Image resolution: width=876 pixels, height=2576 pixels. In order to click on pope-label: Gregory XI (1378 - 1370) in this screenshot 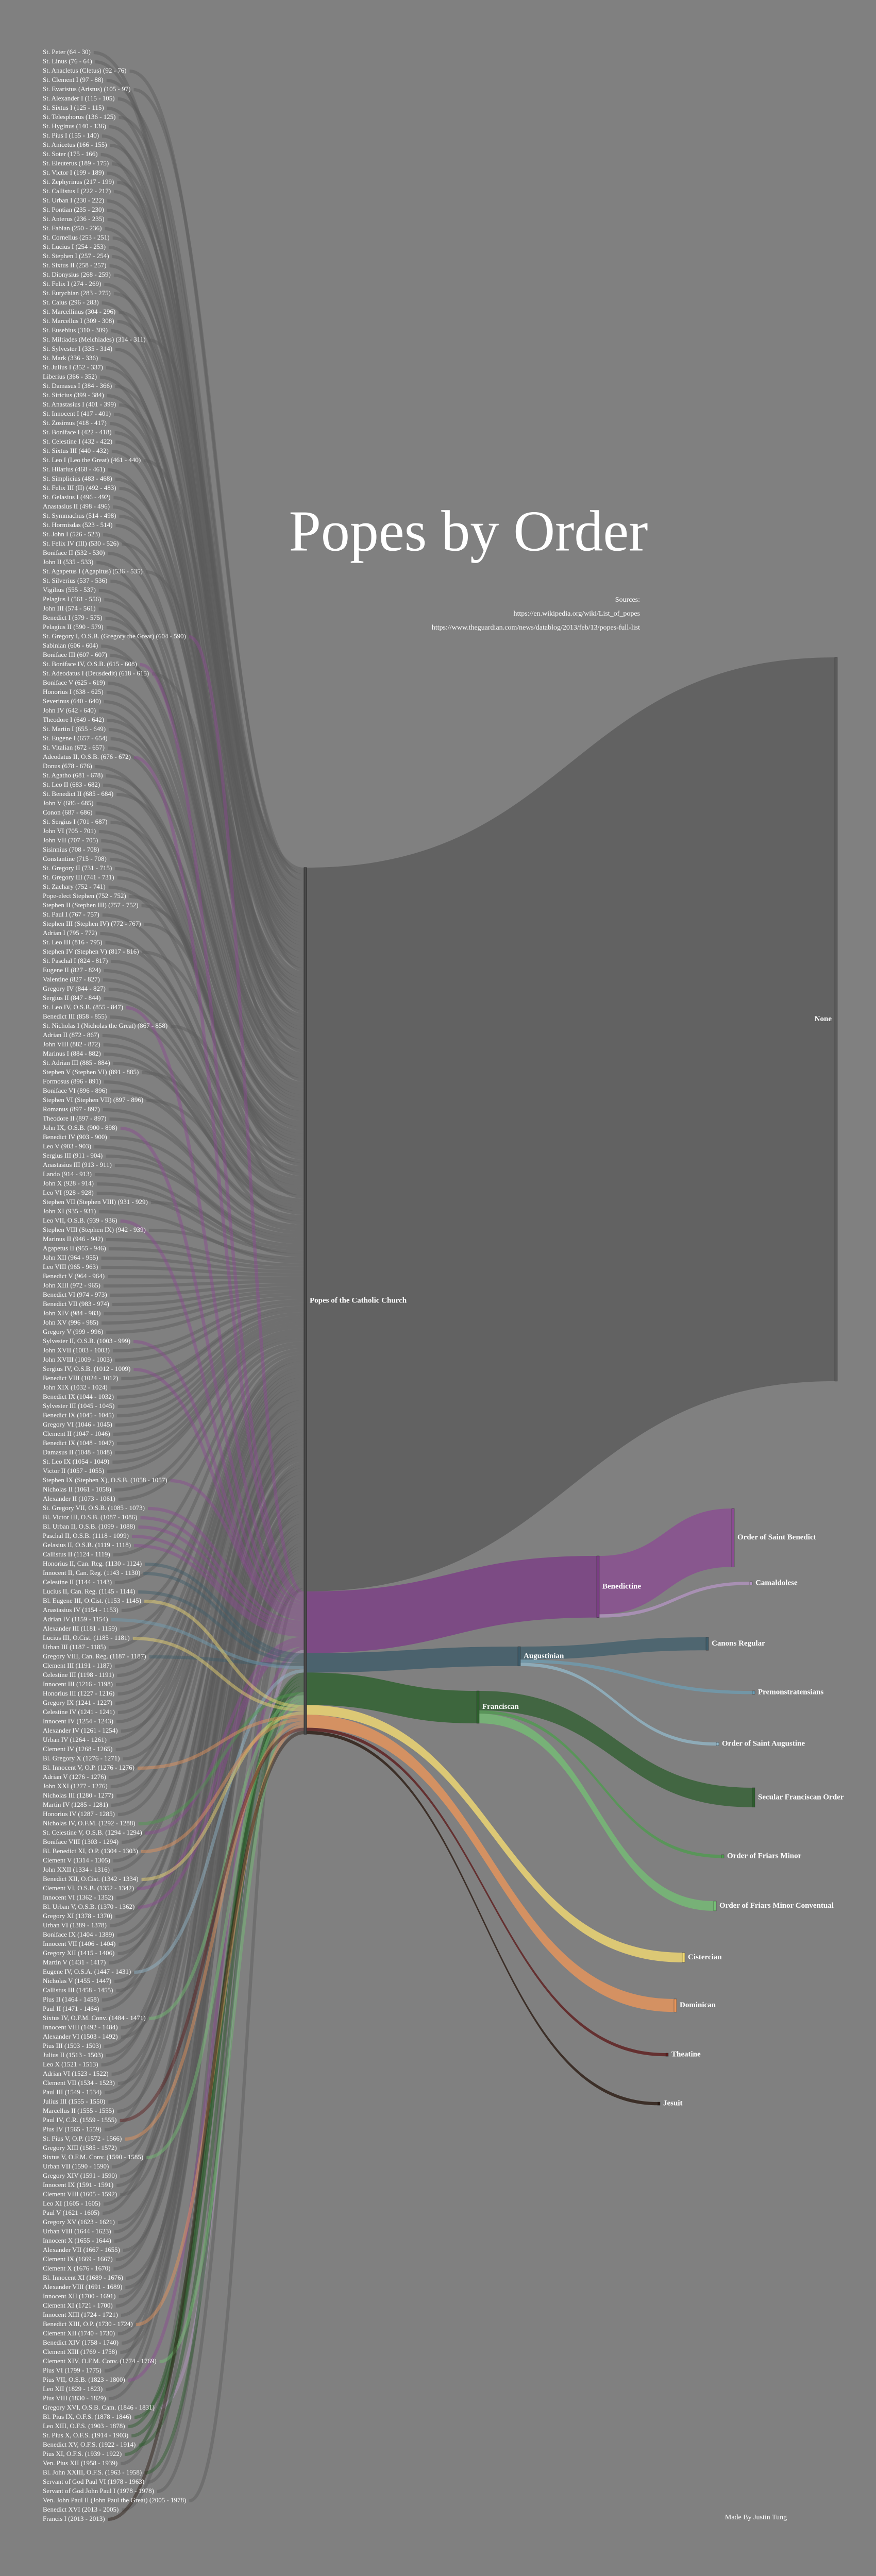, I will do `click(77, 1916)`.